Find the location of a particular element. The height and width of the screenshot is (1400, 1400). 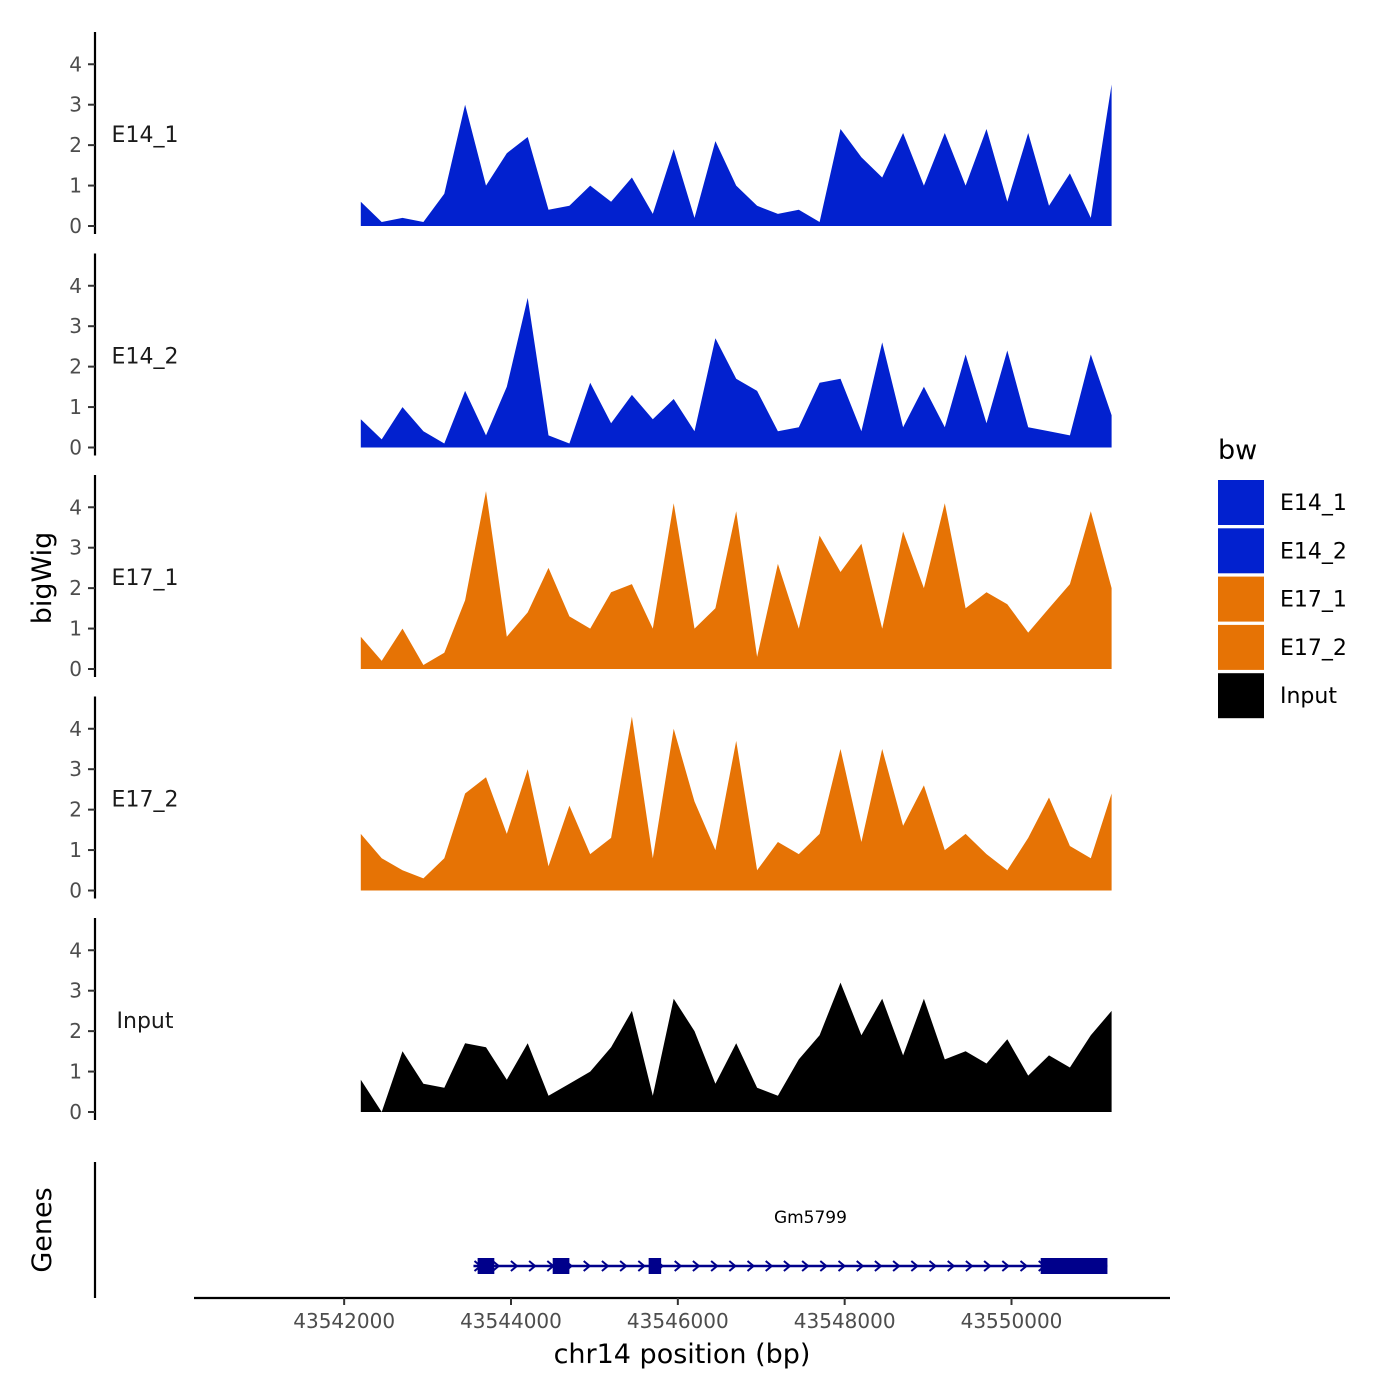

legend-label-E17_2: E17_2 is located at coordinates (1313, 648).